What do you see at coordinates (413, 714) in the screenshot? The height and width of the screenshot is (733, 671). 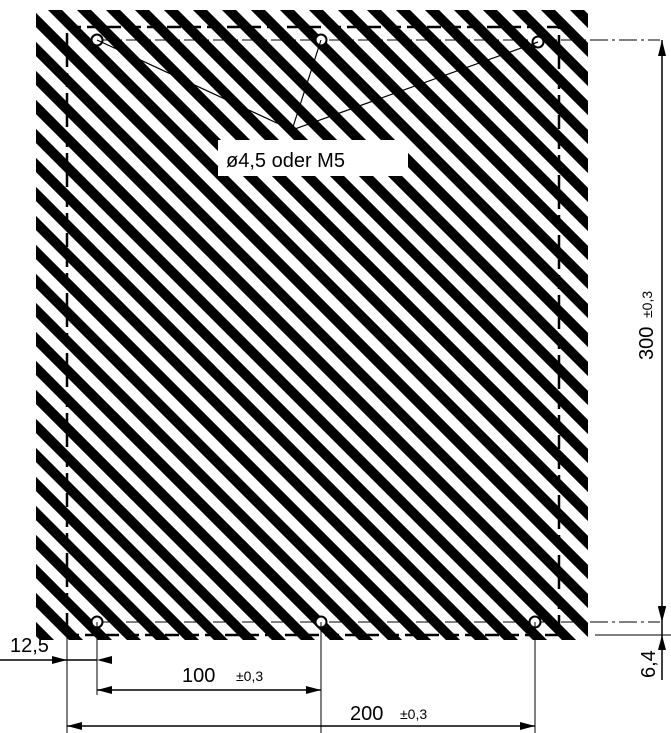 I see `width-tolerance: ±0,3` at bounding box center [413, 714].